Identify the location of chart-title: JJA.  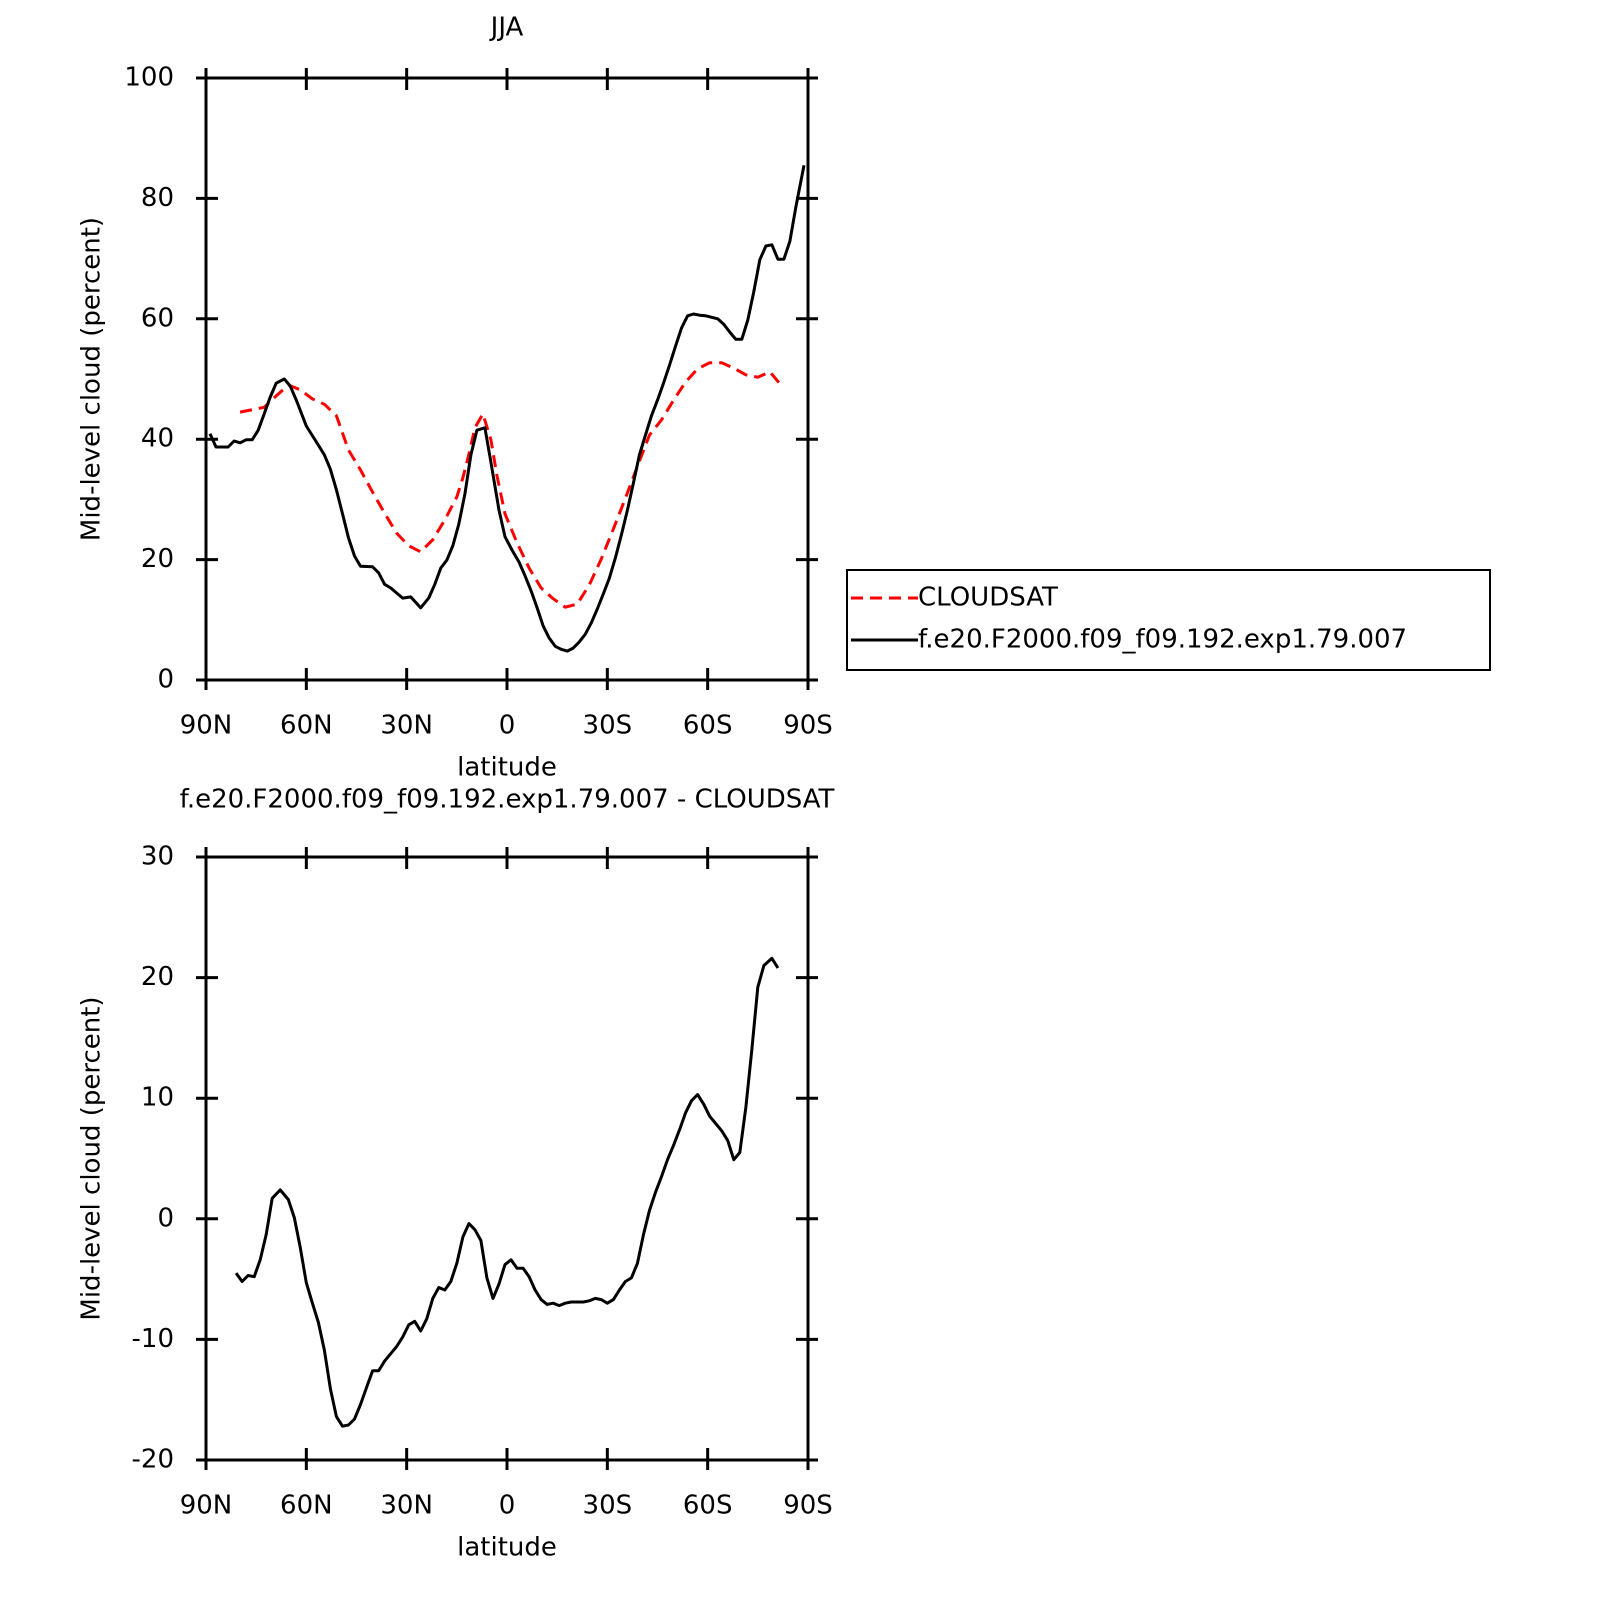
(506, 28).